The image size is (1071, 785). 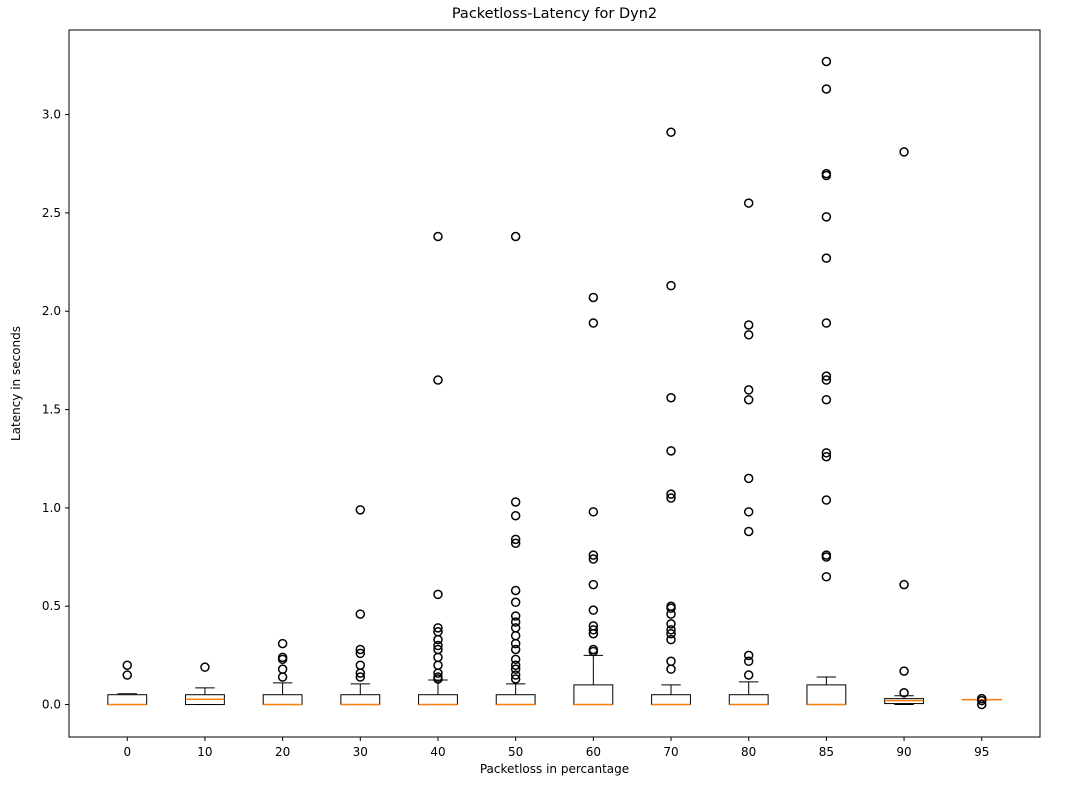 I want to click on y-axis-label: Latency in seconds, so click(x=16, y=383).